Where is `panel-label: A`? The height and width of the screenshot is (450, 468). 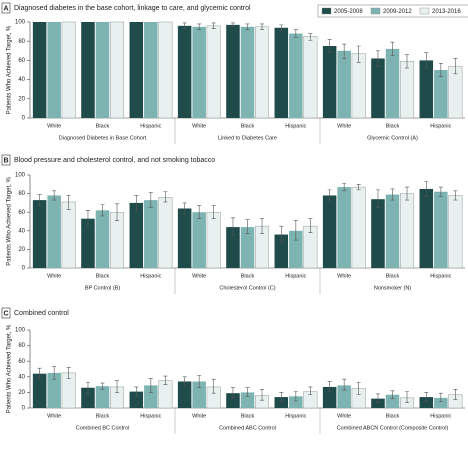
panel-label: A is located at coordinates (5, 8).